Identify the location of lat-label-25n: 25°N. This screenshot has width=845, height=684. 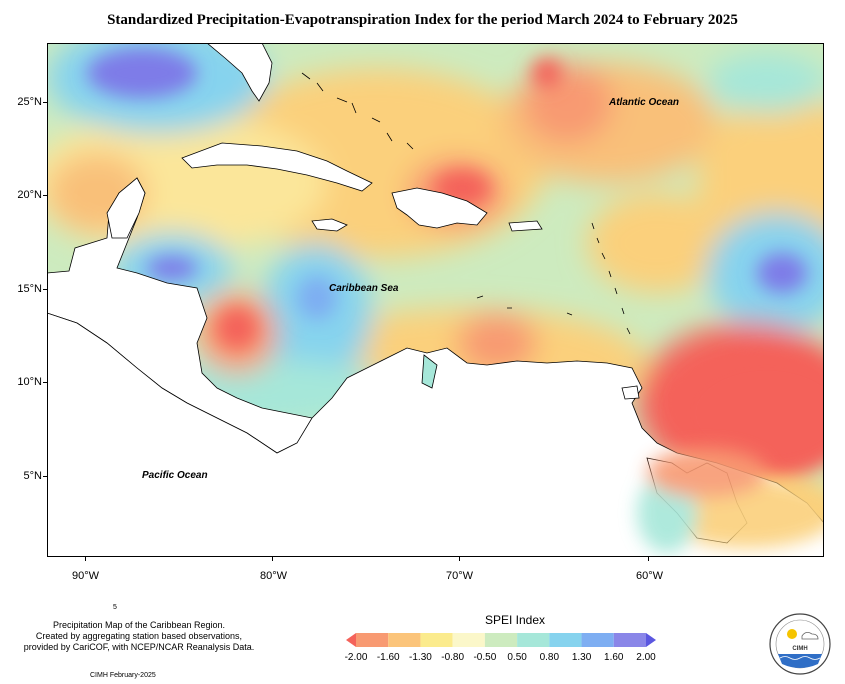
(29, 102).